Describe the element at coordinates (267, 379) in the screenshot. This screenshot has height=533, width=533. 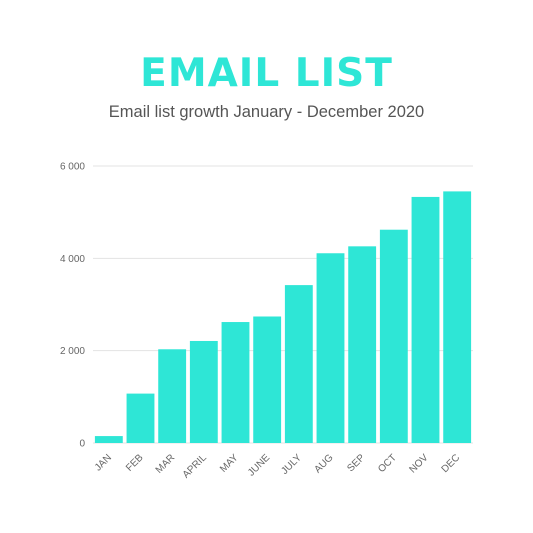
I see `bar-june` at that location.